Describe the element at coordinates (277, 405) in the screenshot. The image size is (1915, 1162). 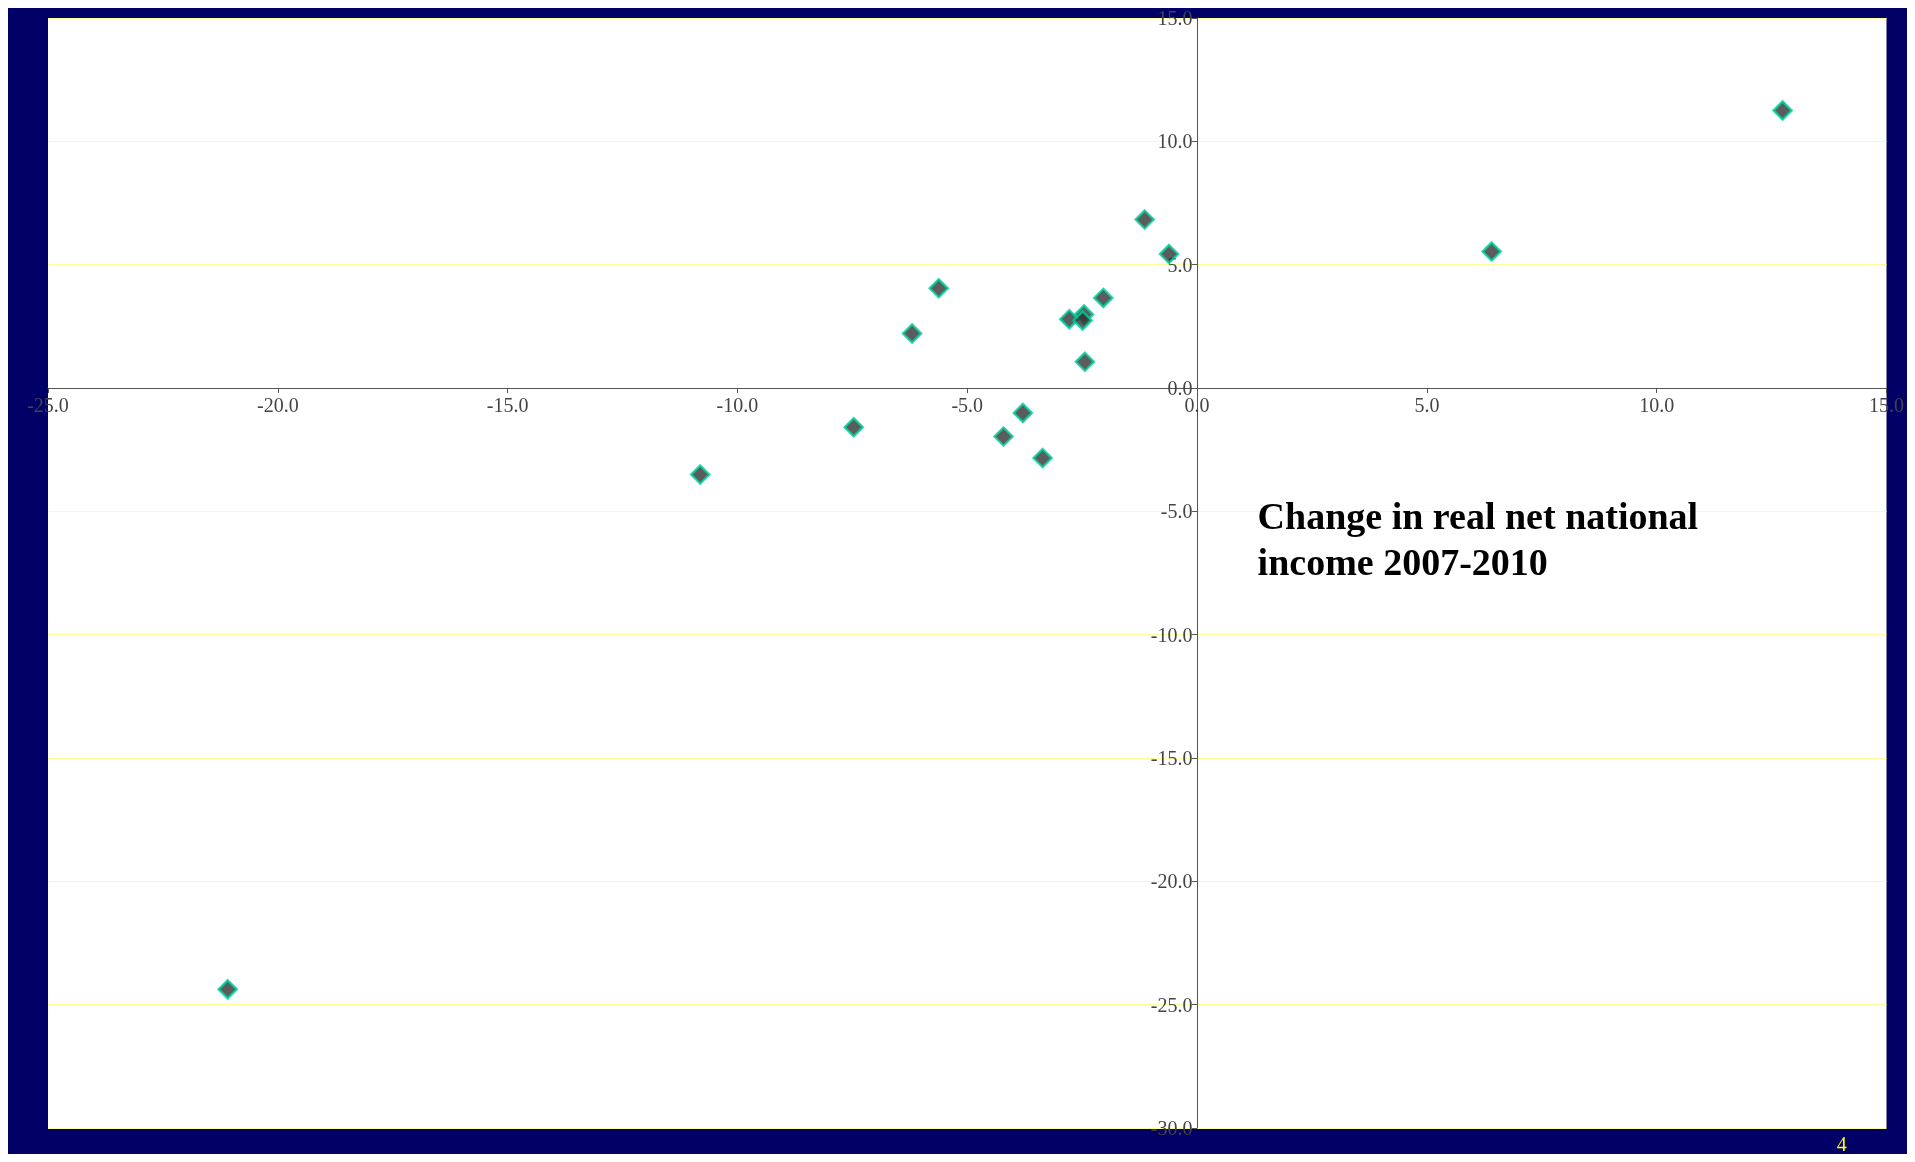
I see `x-tick-label: -20.0` at that location.